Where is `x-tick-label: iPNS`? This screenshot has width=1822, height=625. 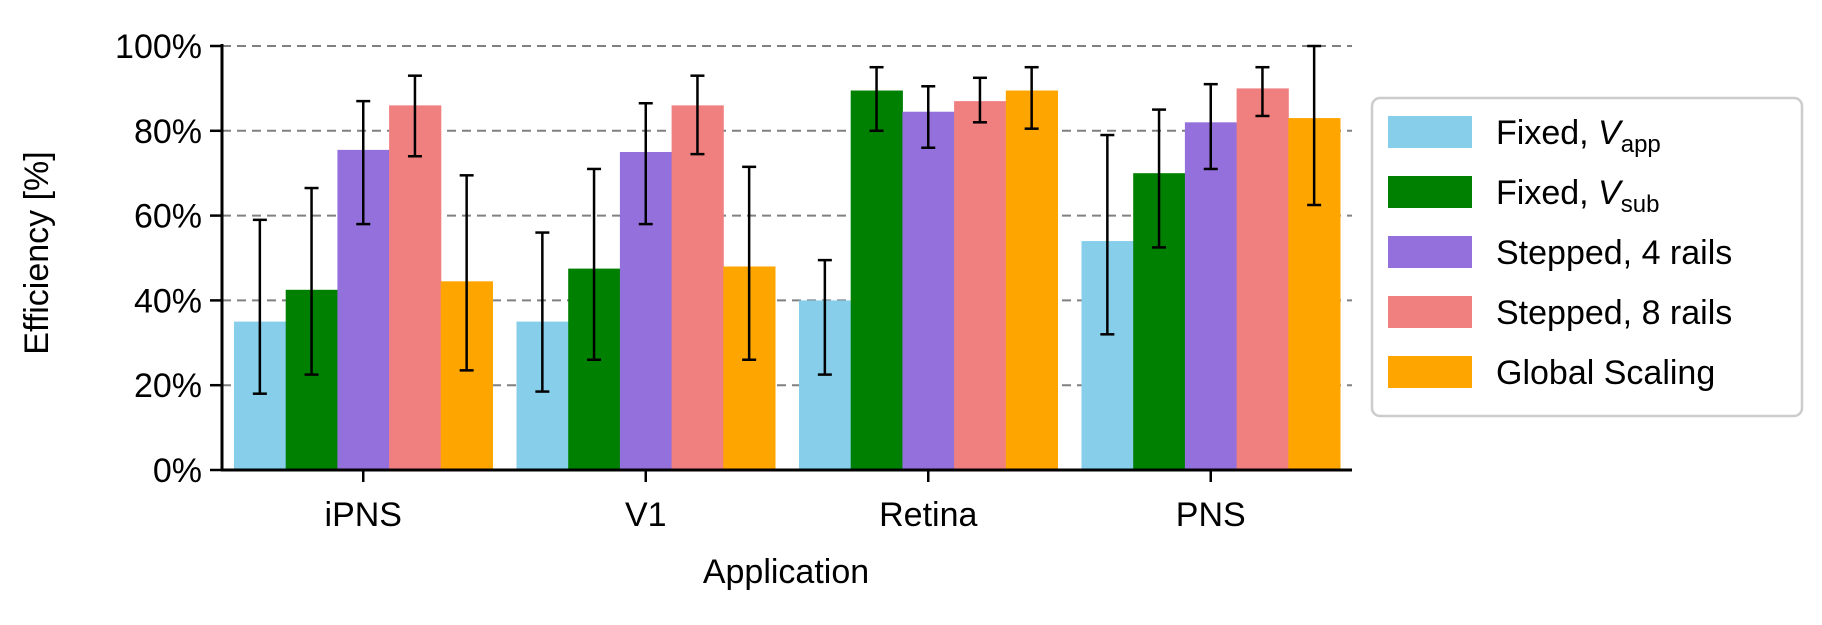
x-tick-label: iPNS is located at coordinates (363, 515).